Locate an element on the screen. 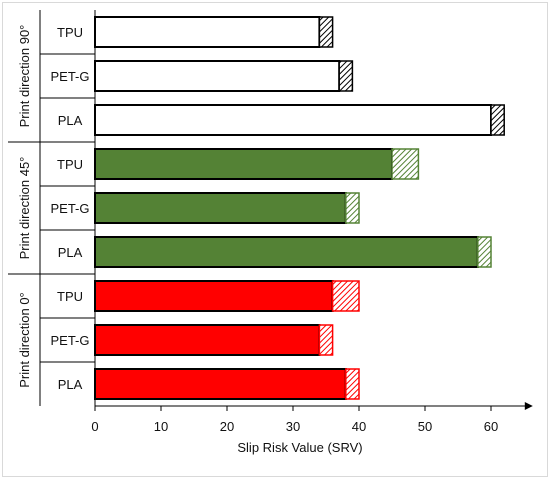 This screenshot has height=479, width=550. bar-error-Print direction 45°-TPU is located at coordinates (405, 164).